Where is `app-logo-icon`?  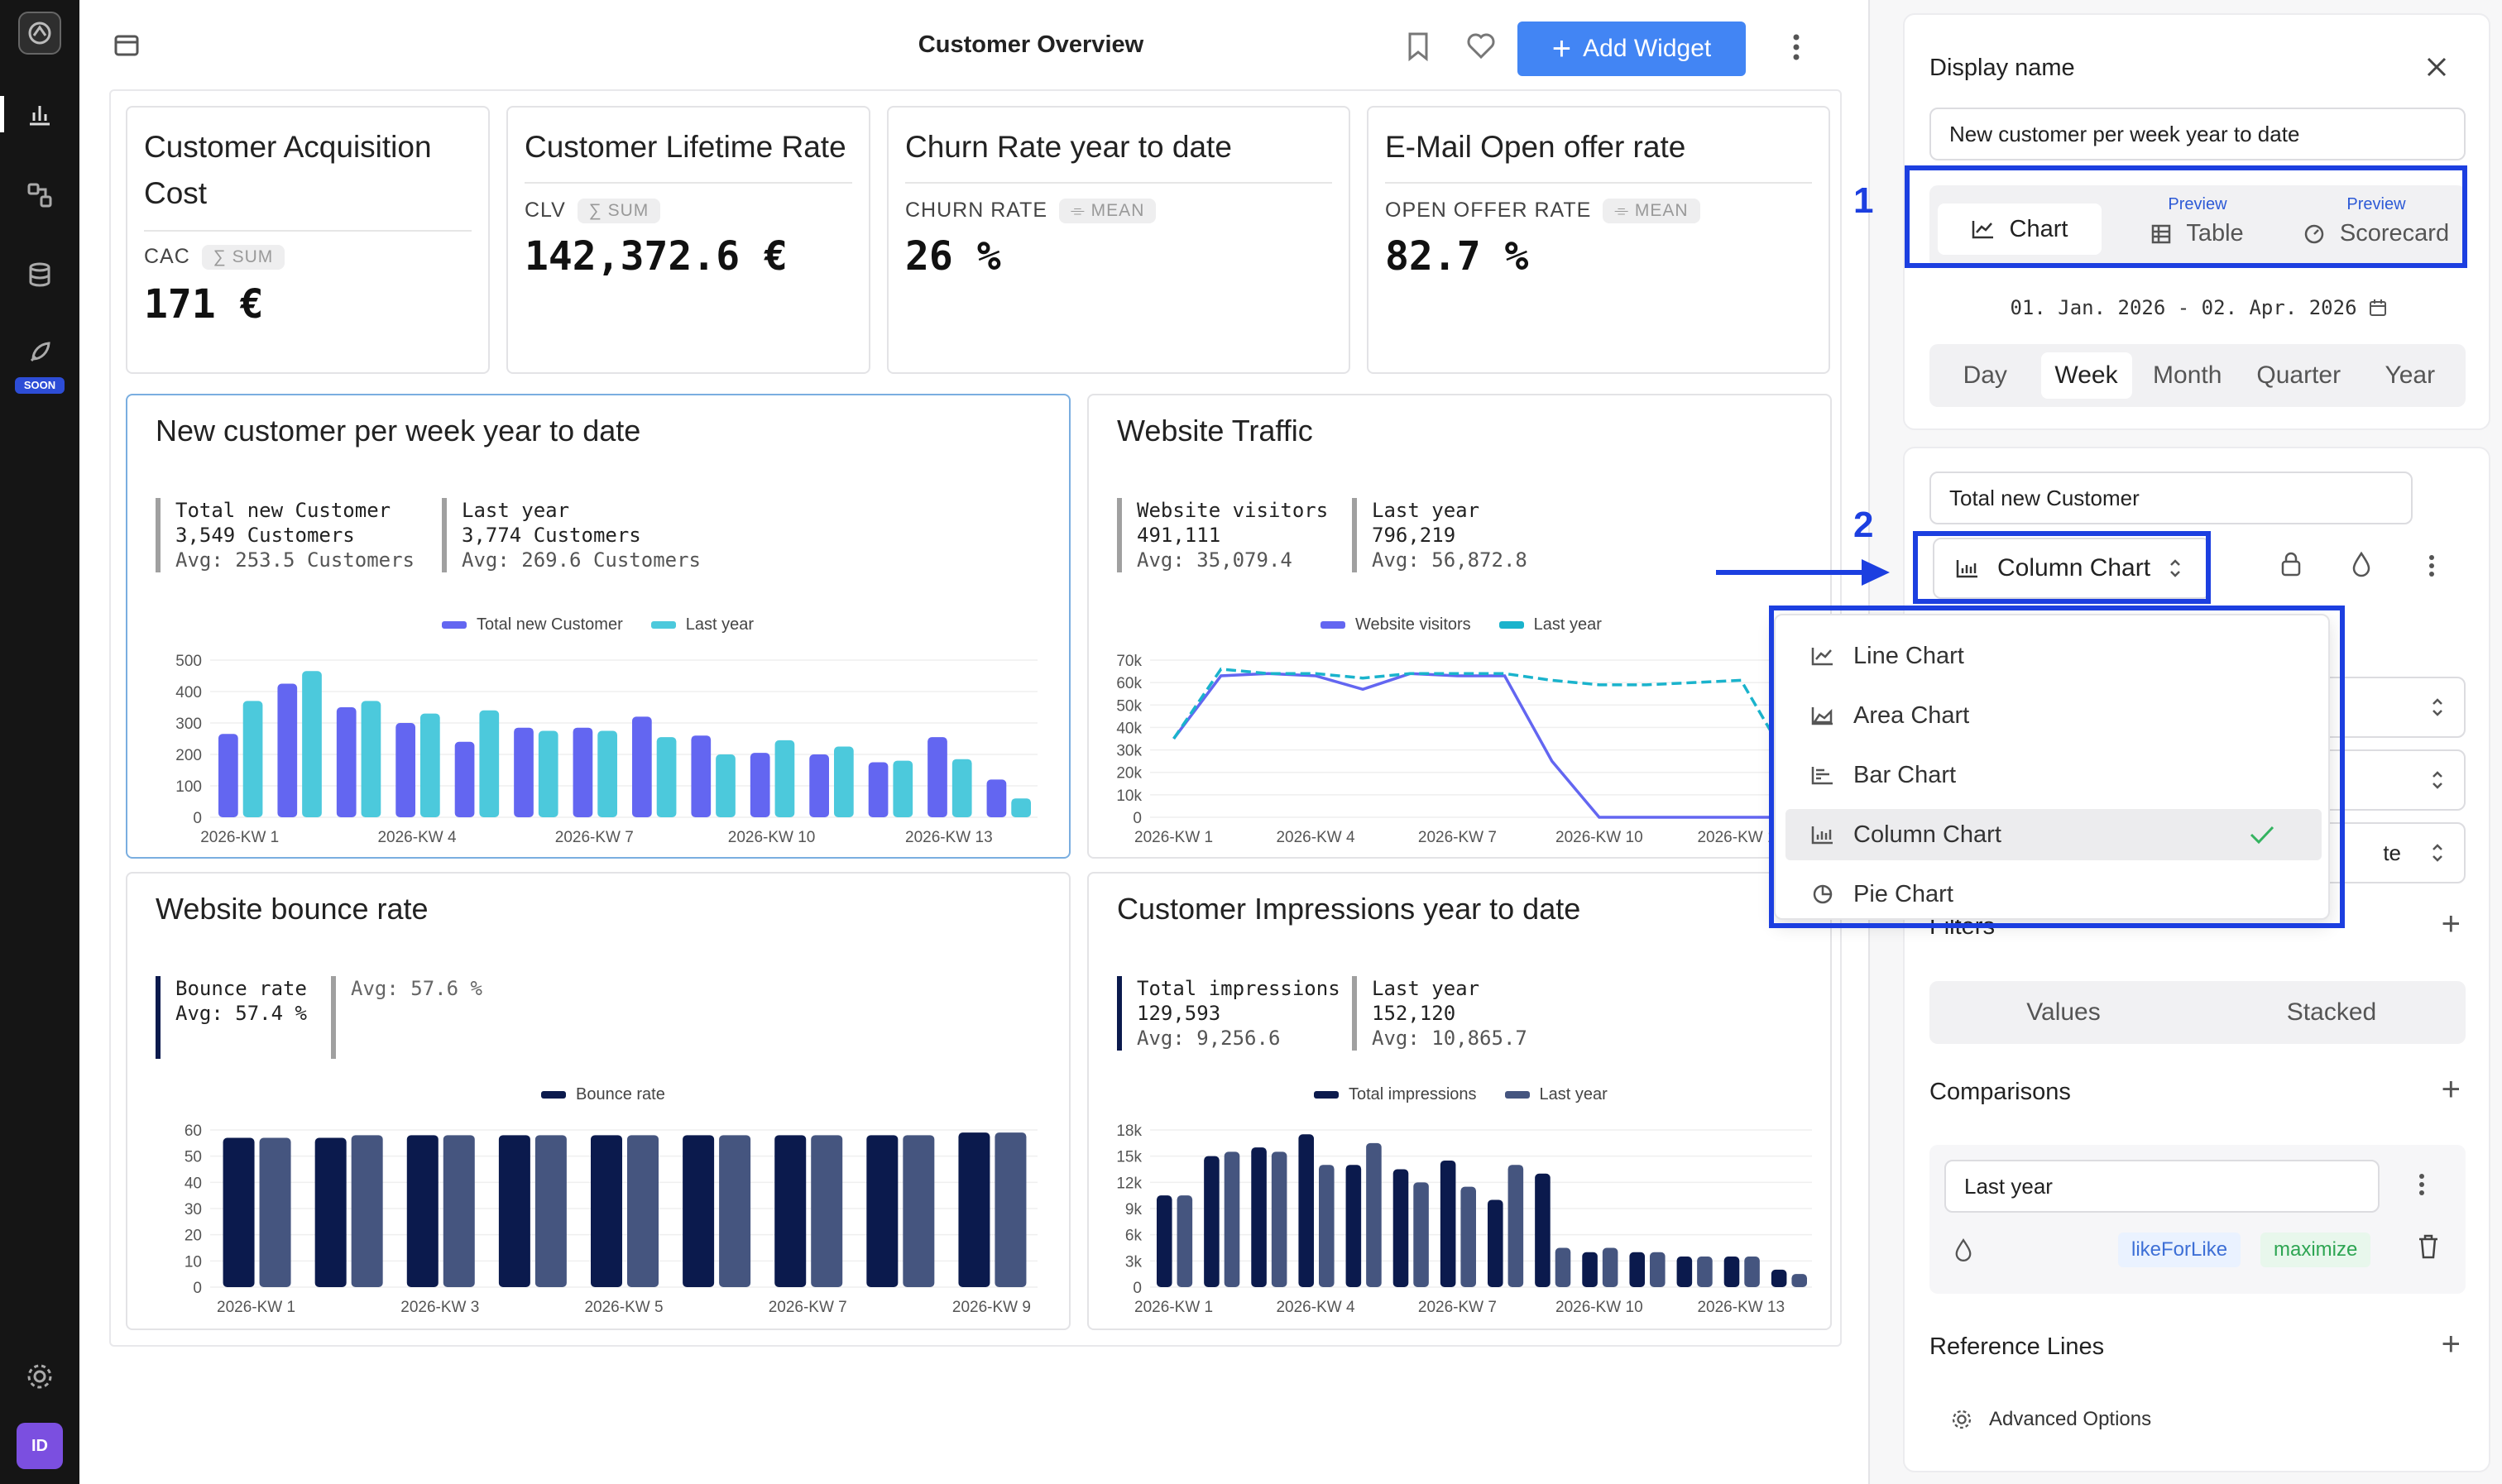
app-logo-icon is located at coordinates (39, 33).